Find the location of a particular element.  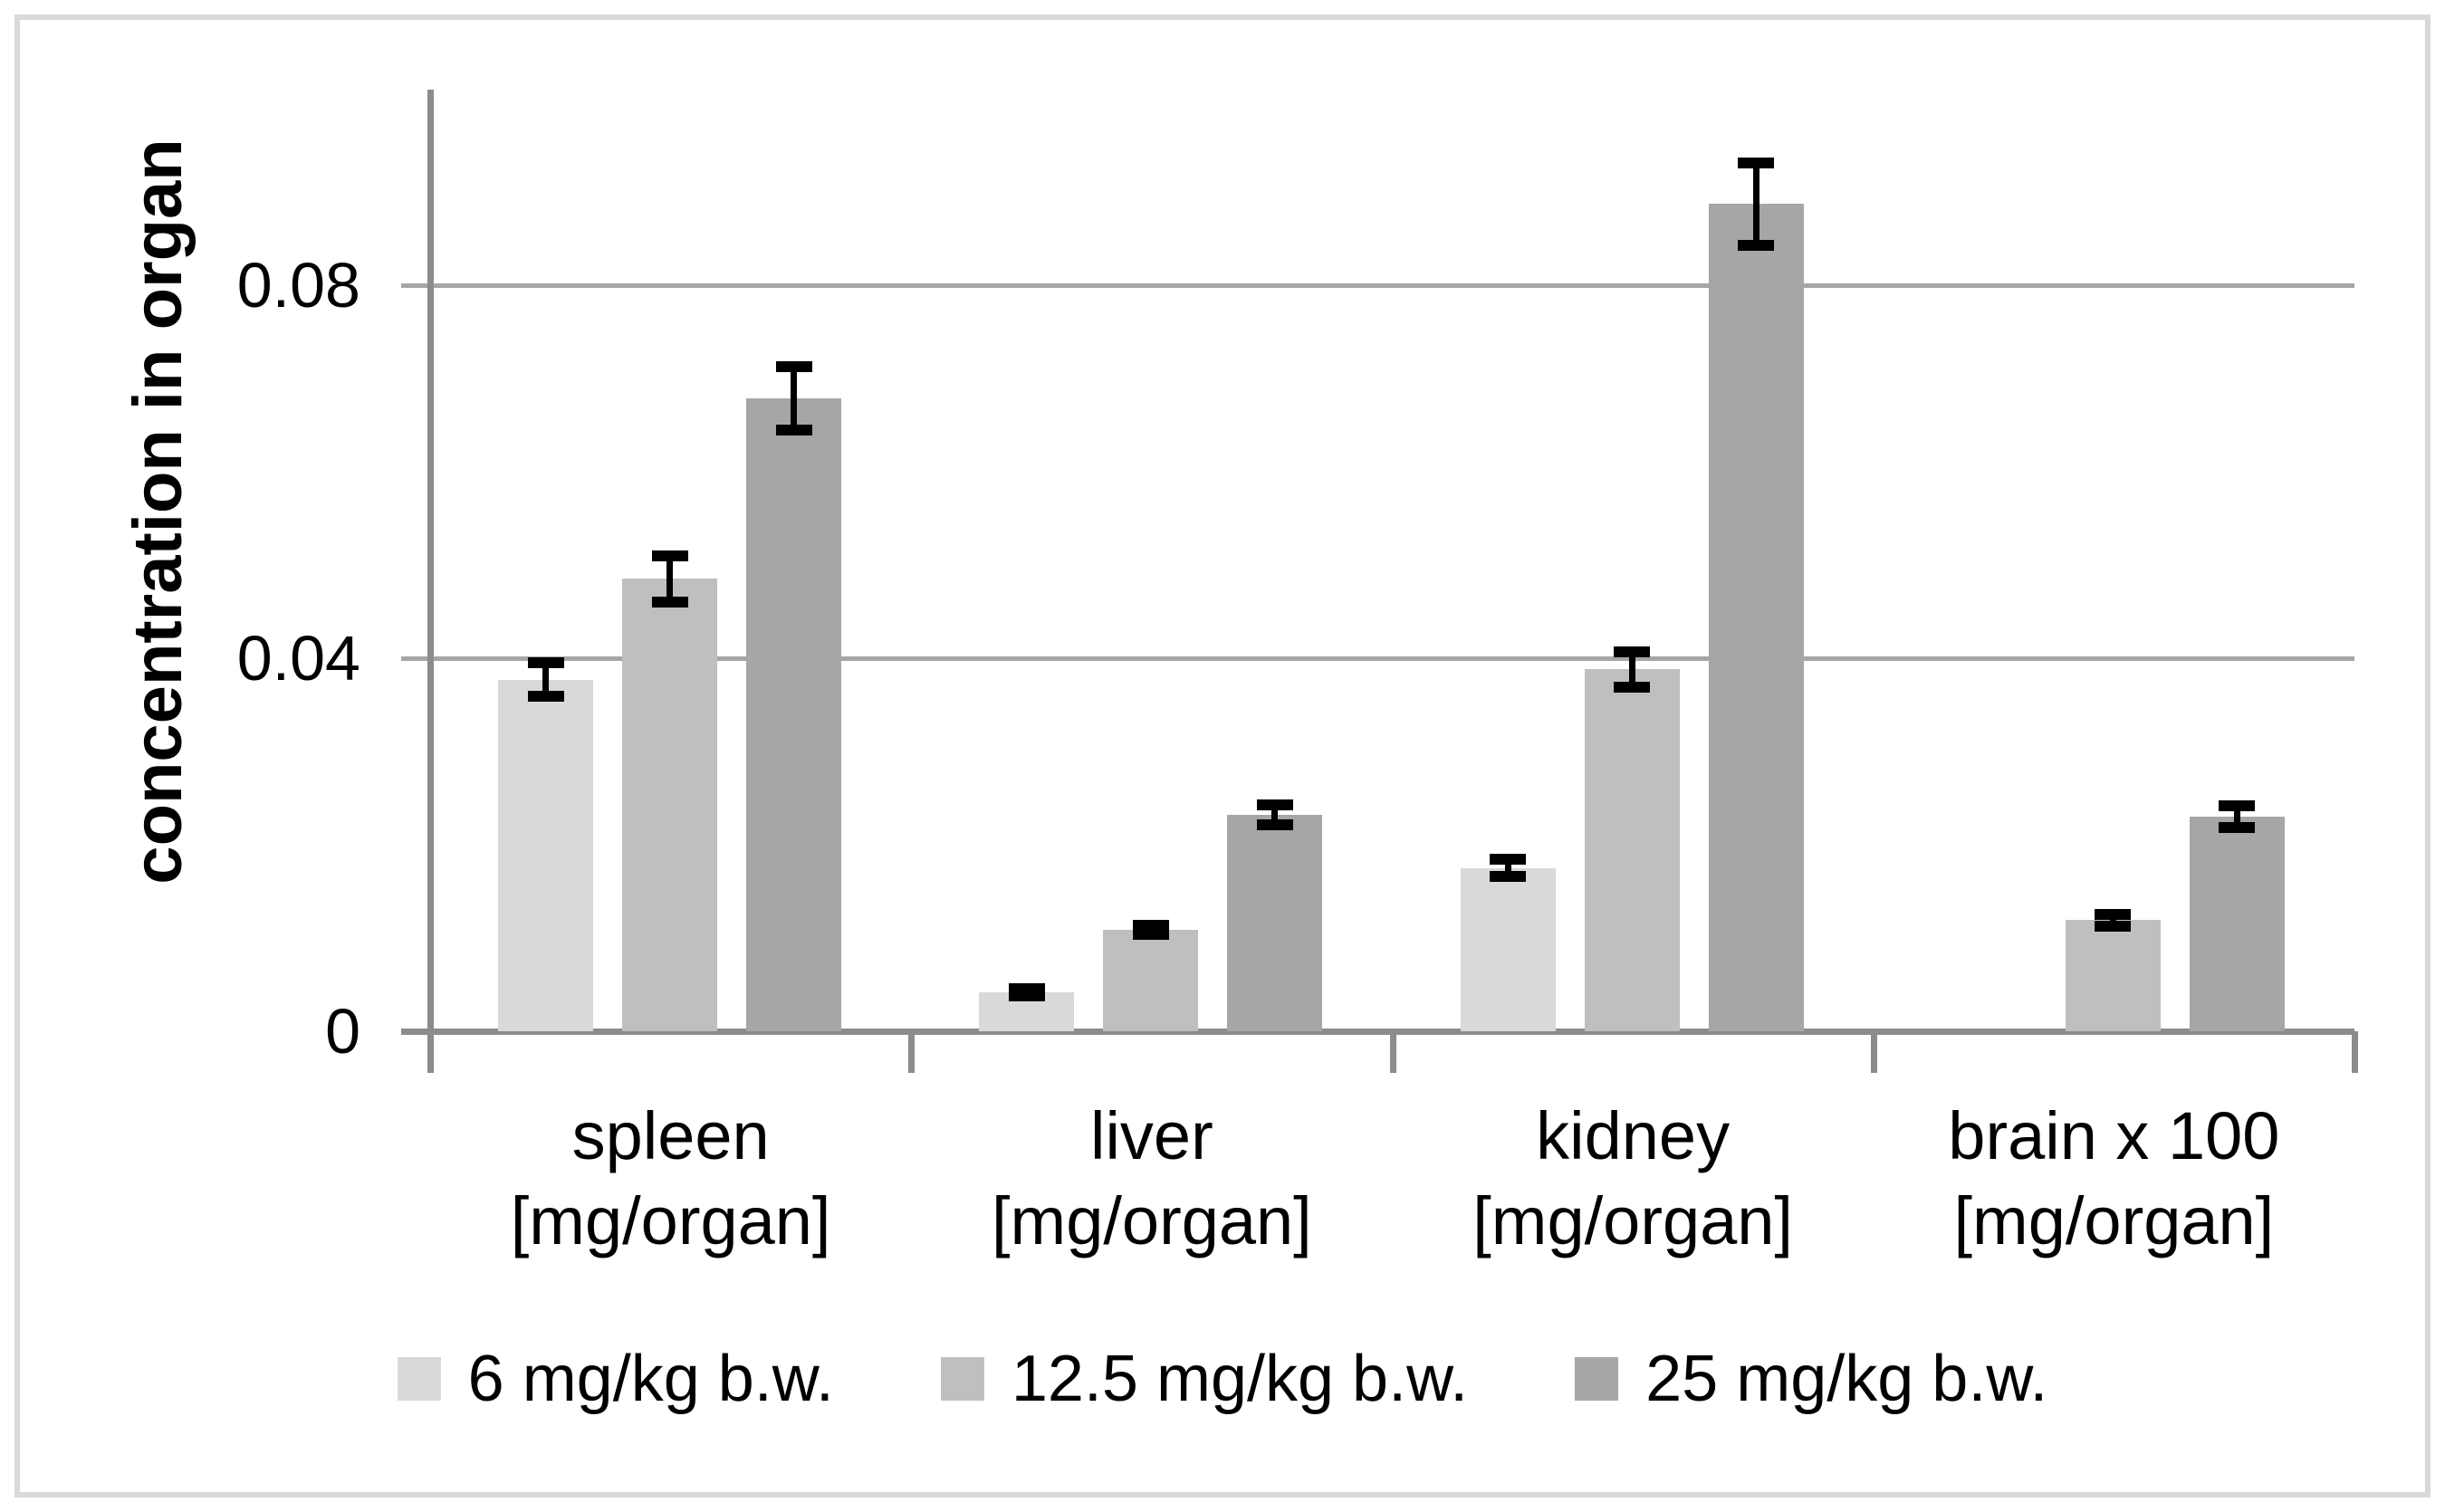

legend: 6 mg/kg b.w. 12.5 mg/kg b.w. 25 mg/kg b.w. is located at coordinates (1222, 1379).